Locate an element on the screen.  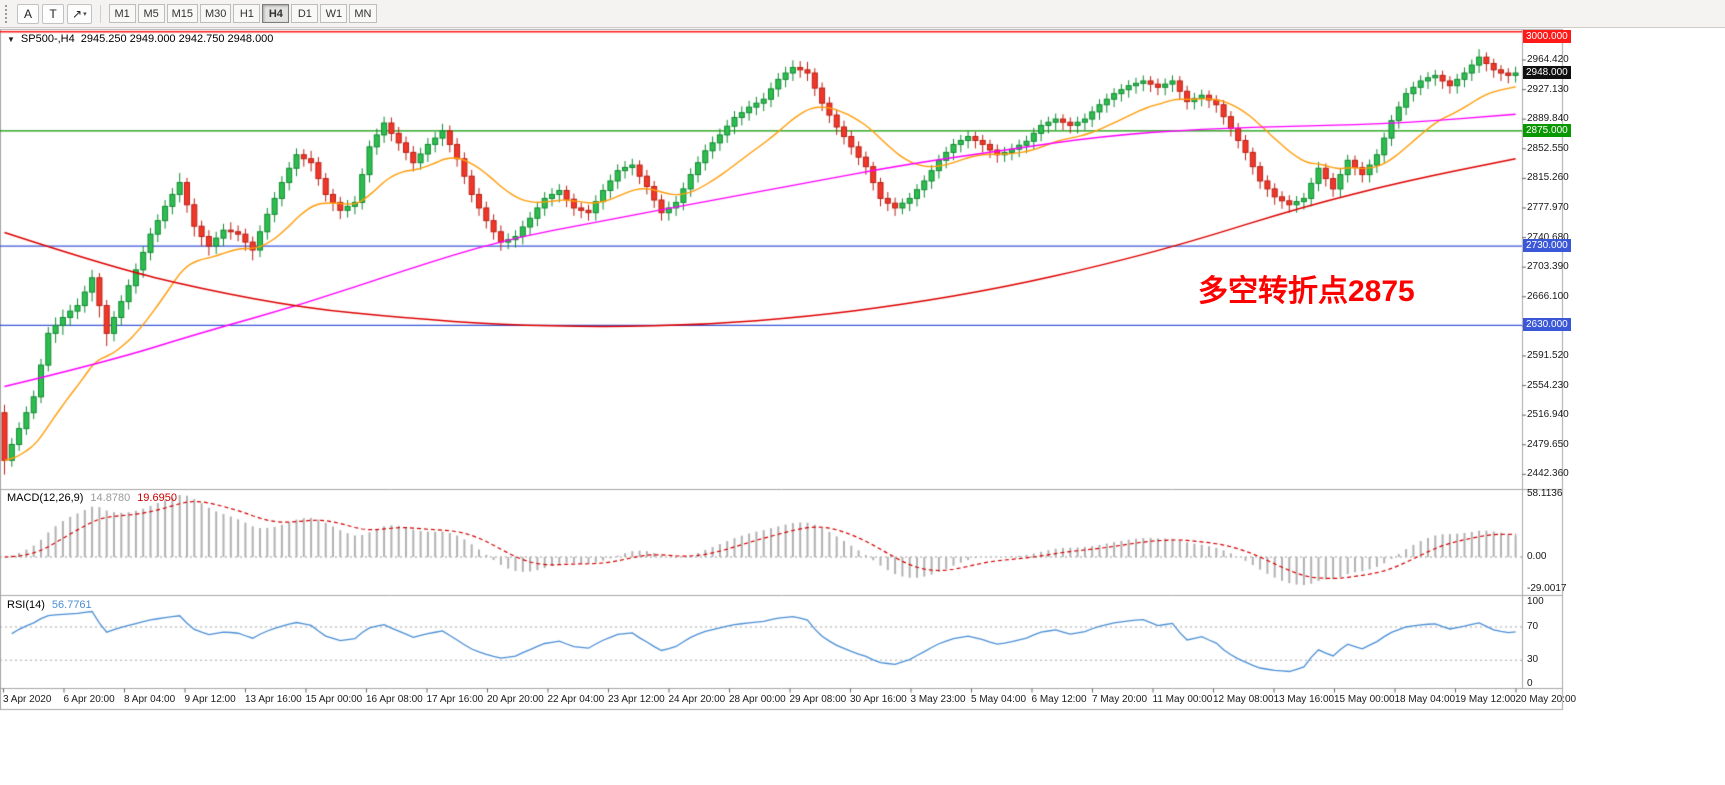
rsi-name: RSI(14) is located at coordinates (26, 605).